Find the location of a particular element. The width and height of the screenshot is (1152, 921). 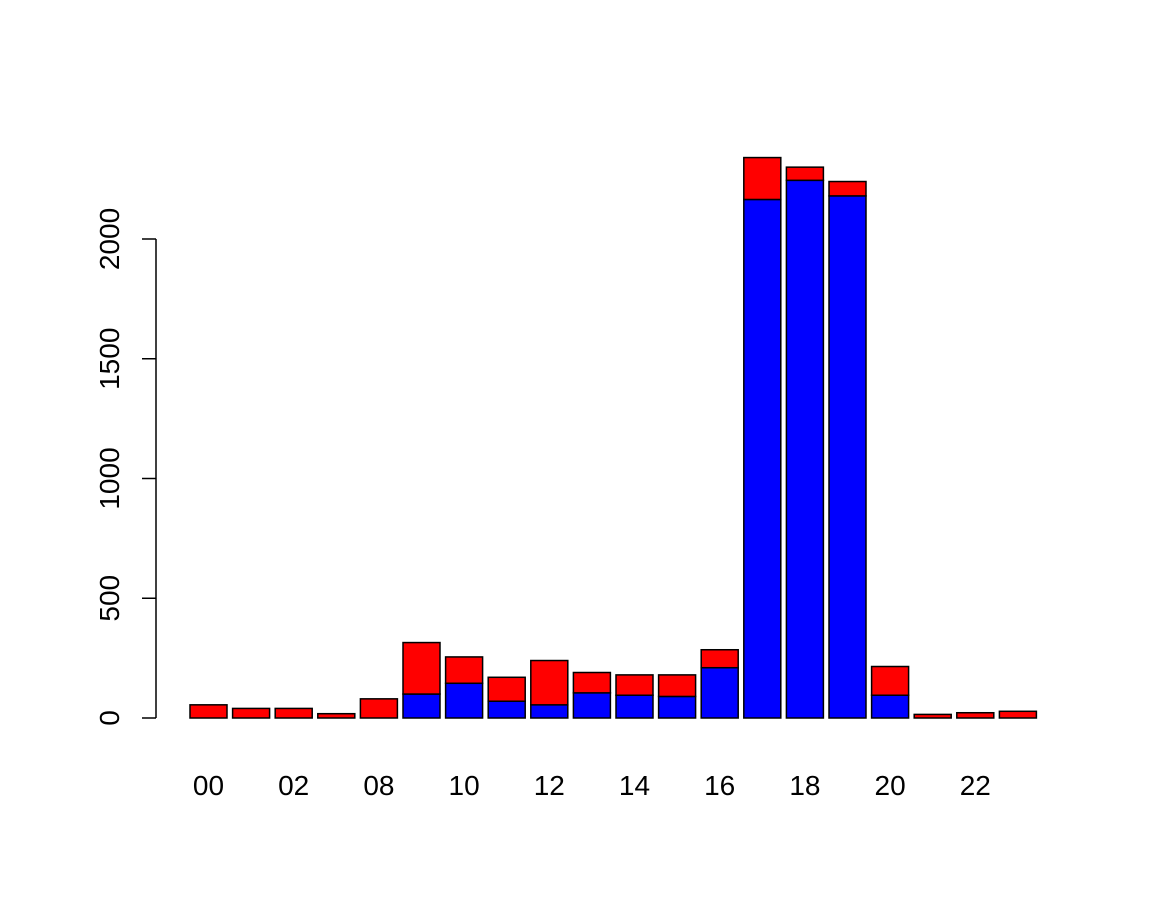

y-axis: 0 500 1000 1500 2000 is located at coordinates (125, 467).